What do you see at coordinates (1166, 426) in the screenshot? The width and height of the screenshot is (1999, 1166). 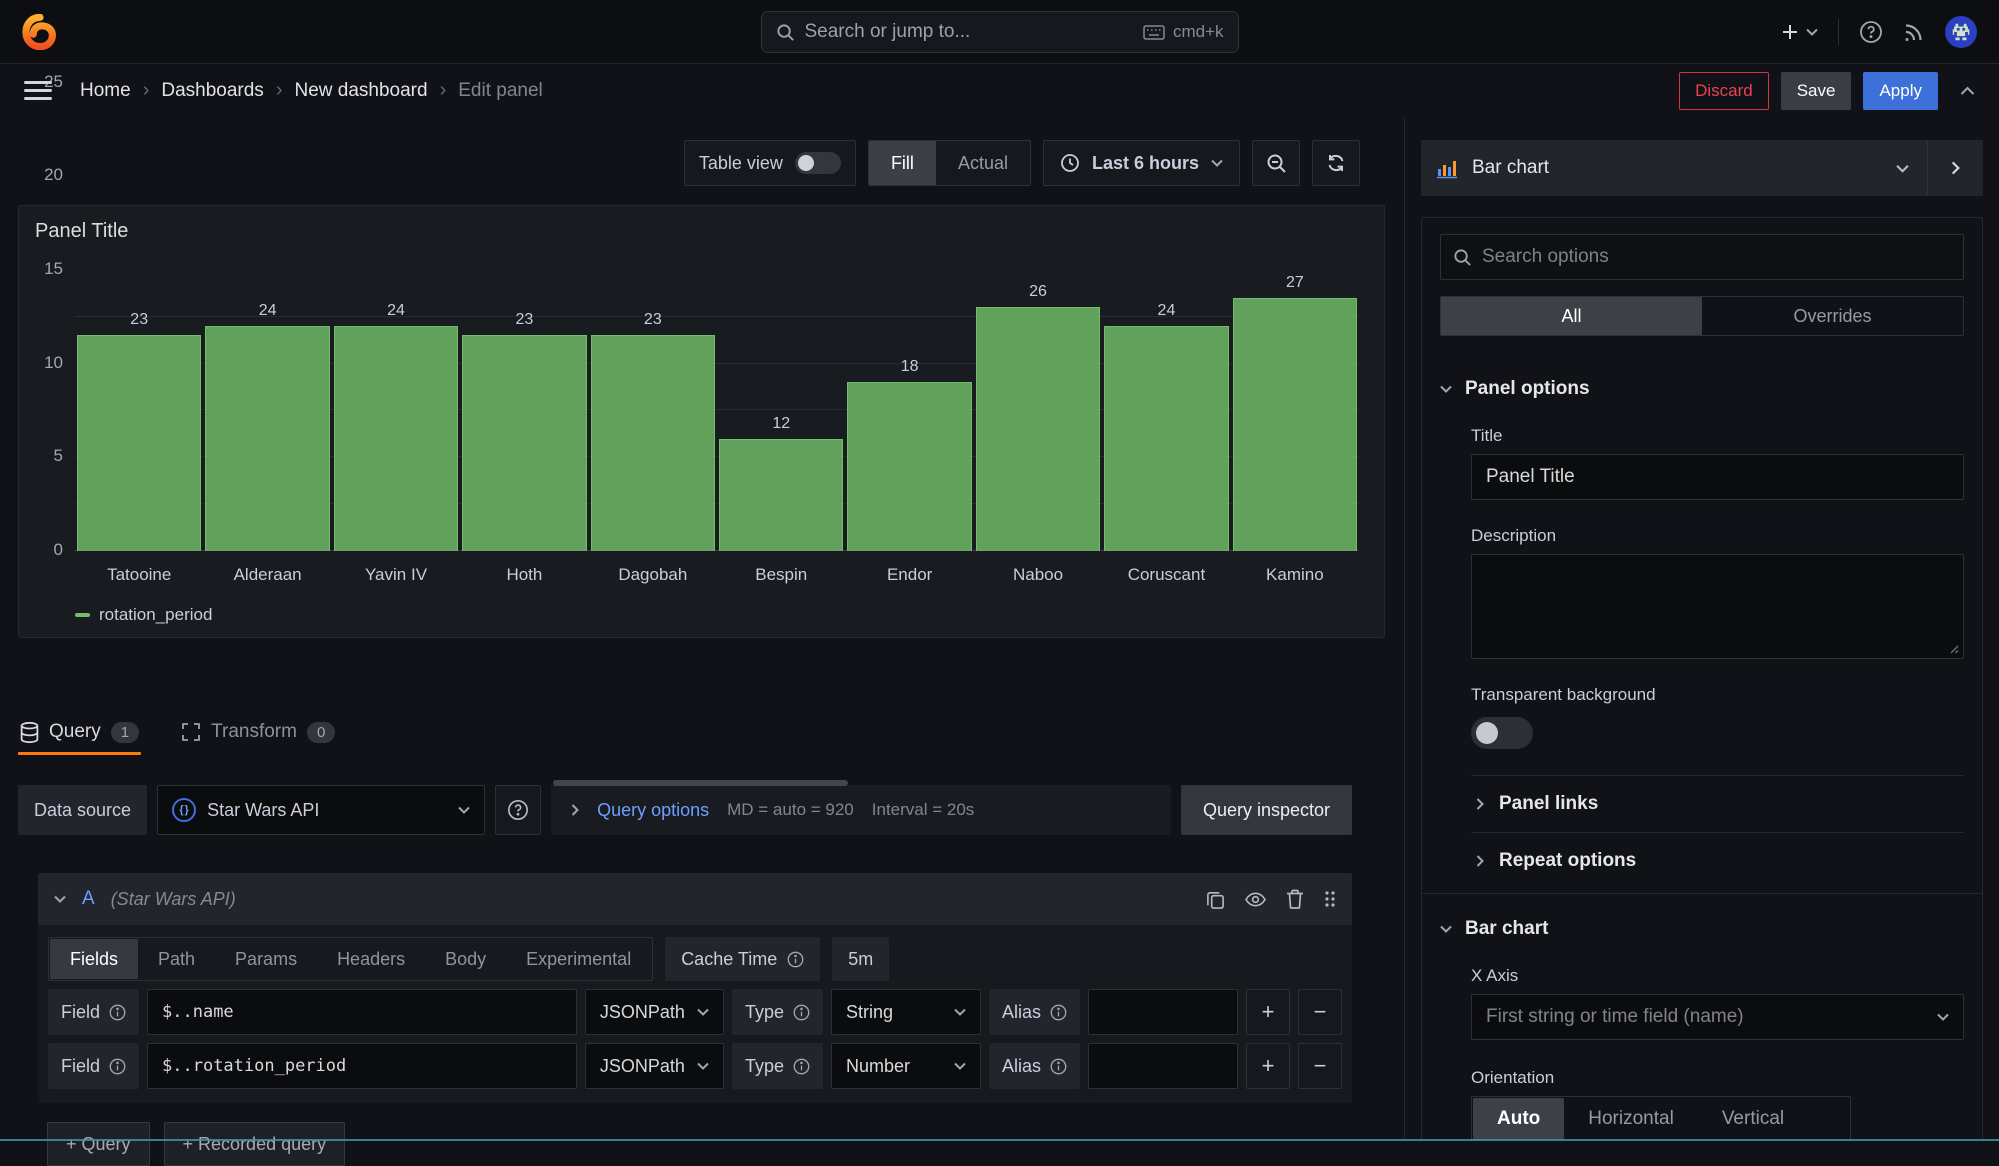 I see `bar-coruscant: 24` at bounding box center [1166, 426].